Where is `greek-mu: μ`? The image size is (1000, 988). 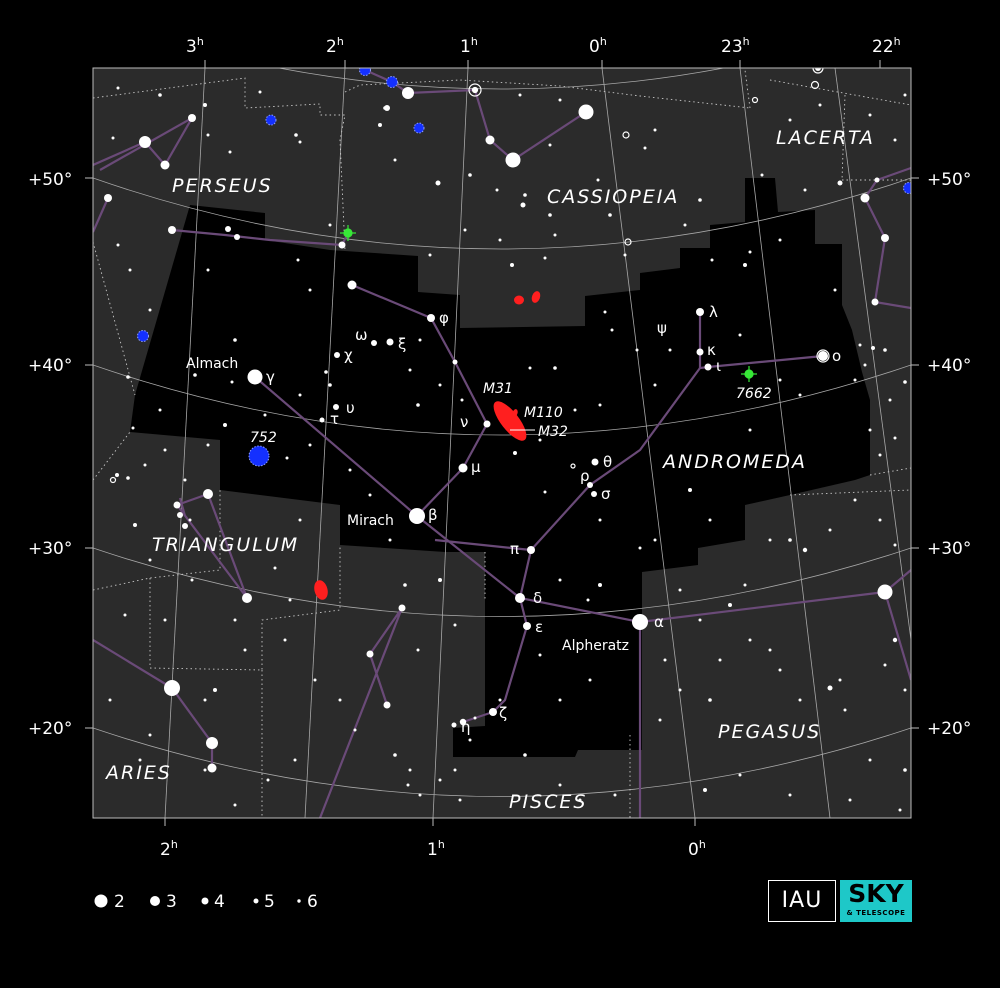 greek-mu: μ is located at coordinates (476, 467).